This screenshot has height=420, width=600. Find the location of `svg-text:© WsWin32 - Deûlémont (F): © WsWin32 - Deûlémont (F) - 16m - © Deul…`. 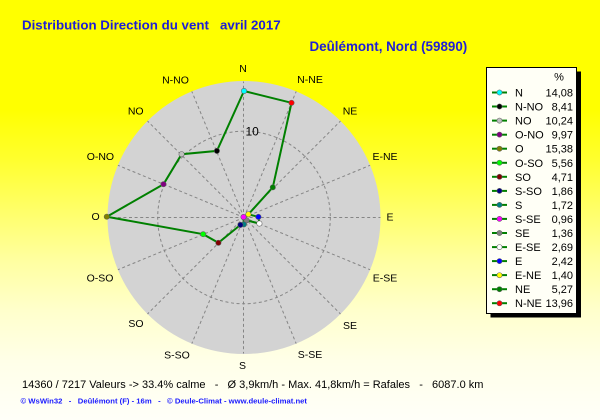

svg-text:© WsWin32 - Deûlémont (F): © WsWin32 - Deûlémont (F) - 16m - © Deul… is located at coordinates (164, 401).